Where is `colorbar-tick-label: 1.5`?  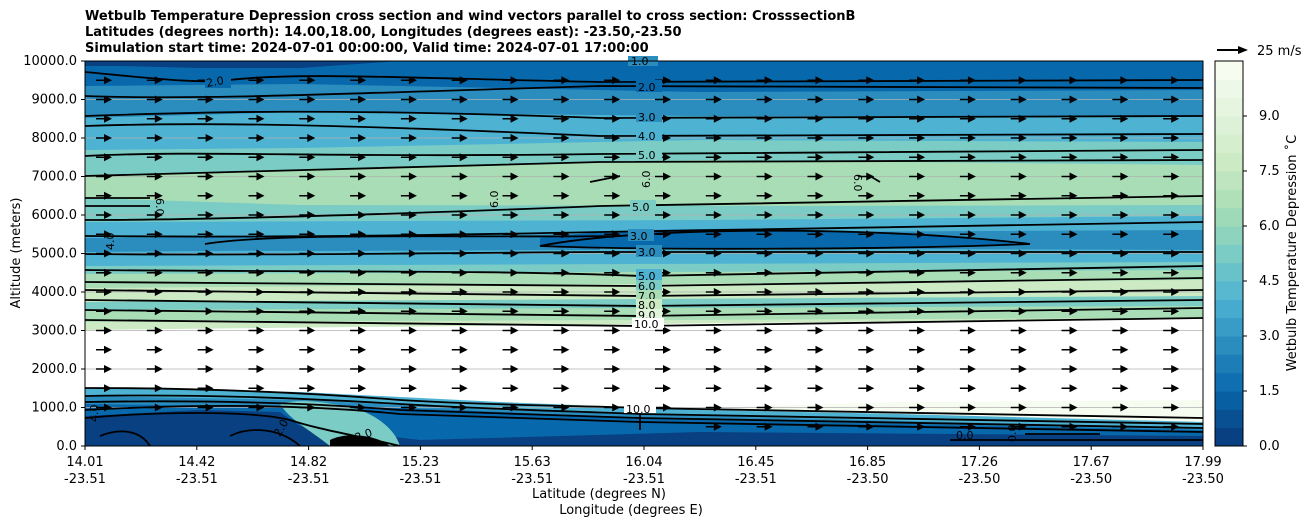 colorbar-tick-label: 1.5 is located at coordinates (1269, 391).